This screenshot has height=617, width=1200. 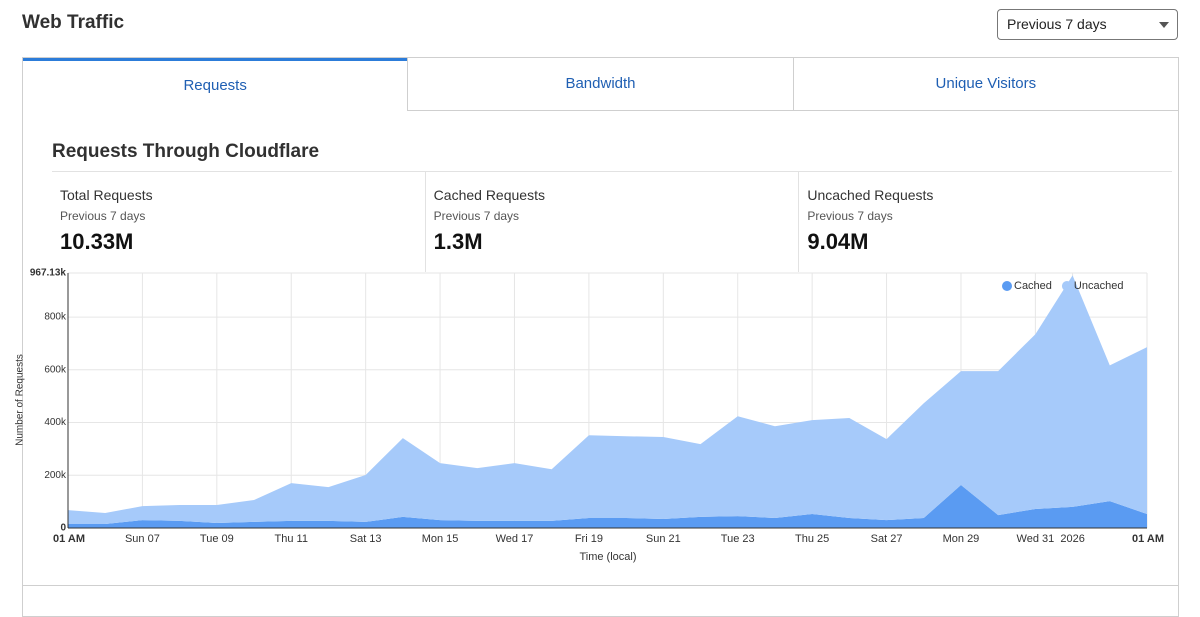 What do you see at coordinates (600, 585) in the screenshot?
I see `divider` at bounding box center [600, 585].